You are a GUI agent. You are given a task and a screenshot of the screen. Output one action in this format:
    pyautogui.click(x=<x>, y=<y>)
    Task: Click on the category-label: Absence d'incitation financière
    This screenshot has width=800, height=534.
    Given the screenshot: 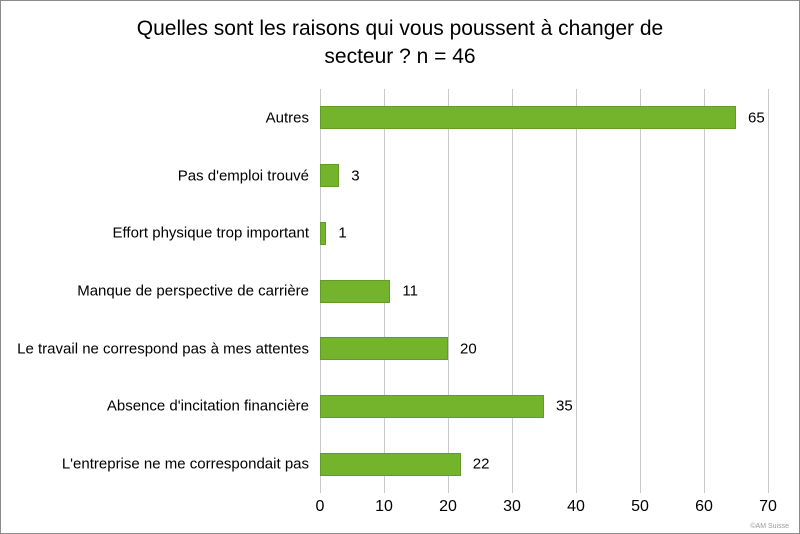 What is the action you would take?
    pyautogui.click(x=207, y=406)
    